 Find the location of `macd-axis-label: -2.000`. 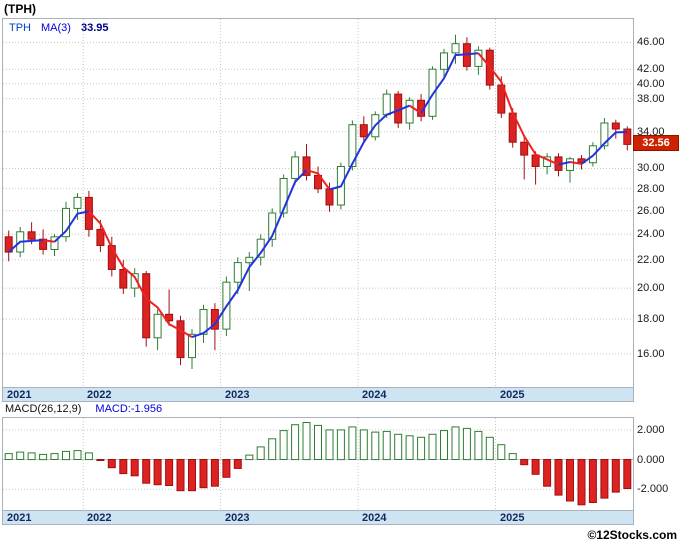

macd-axis-label: -2.000 is located at coordinates (653, 489).